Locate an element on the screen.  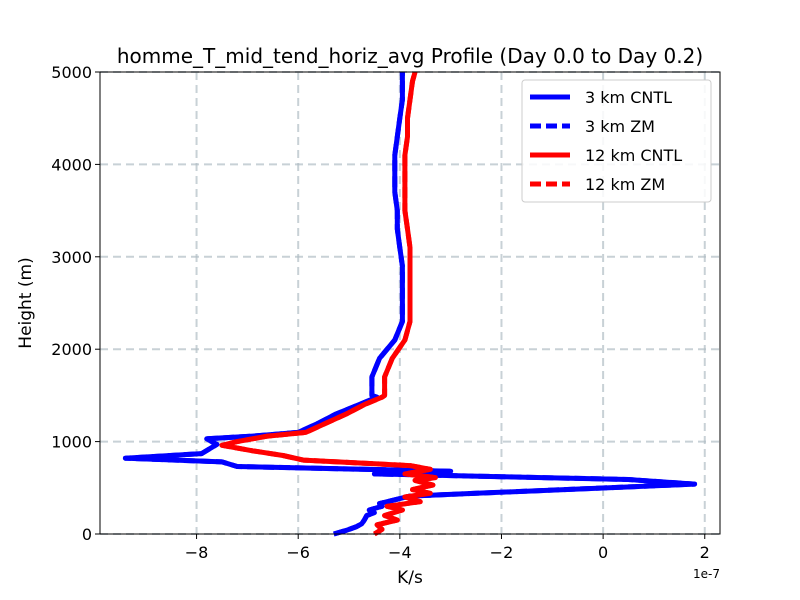
x-tick-label: 2 is located at coordinates (705, 552).